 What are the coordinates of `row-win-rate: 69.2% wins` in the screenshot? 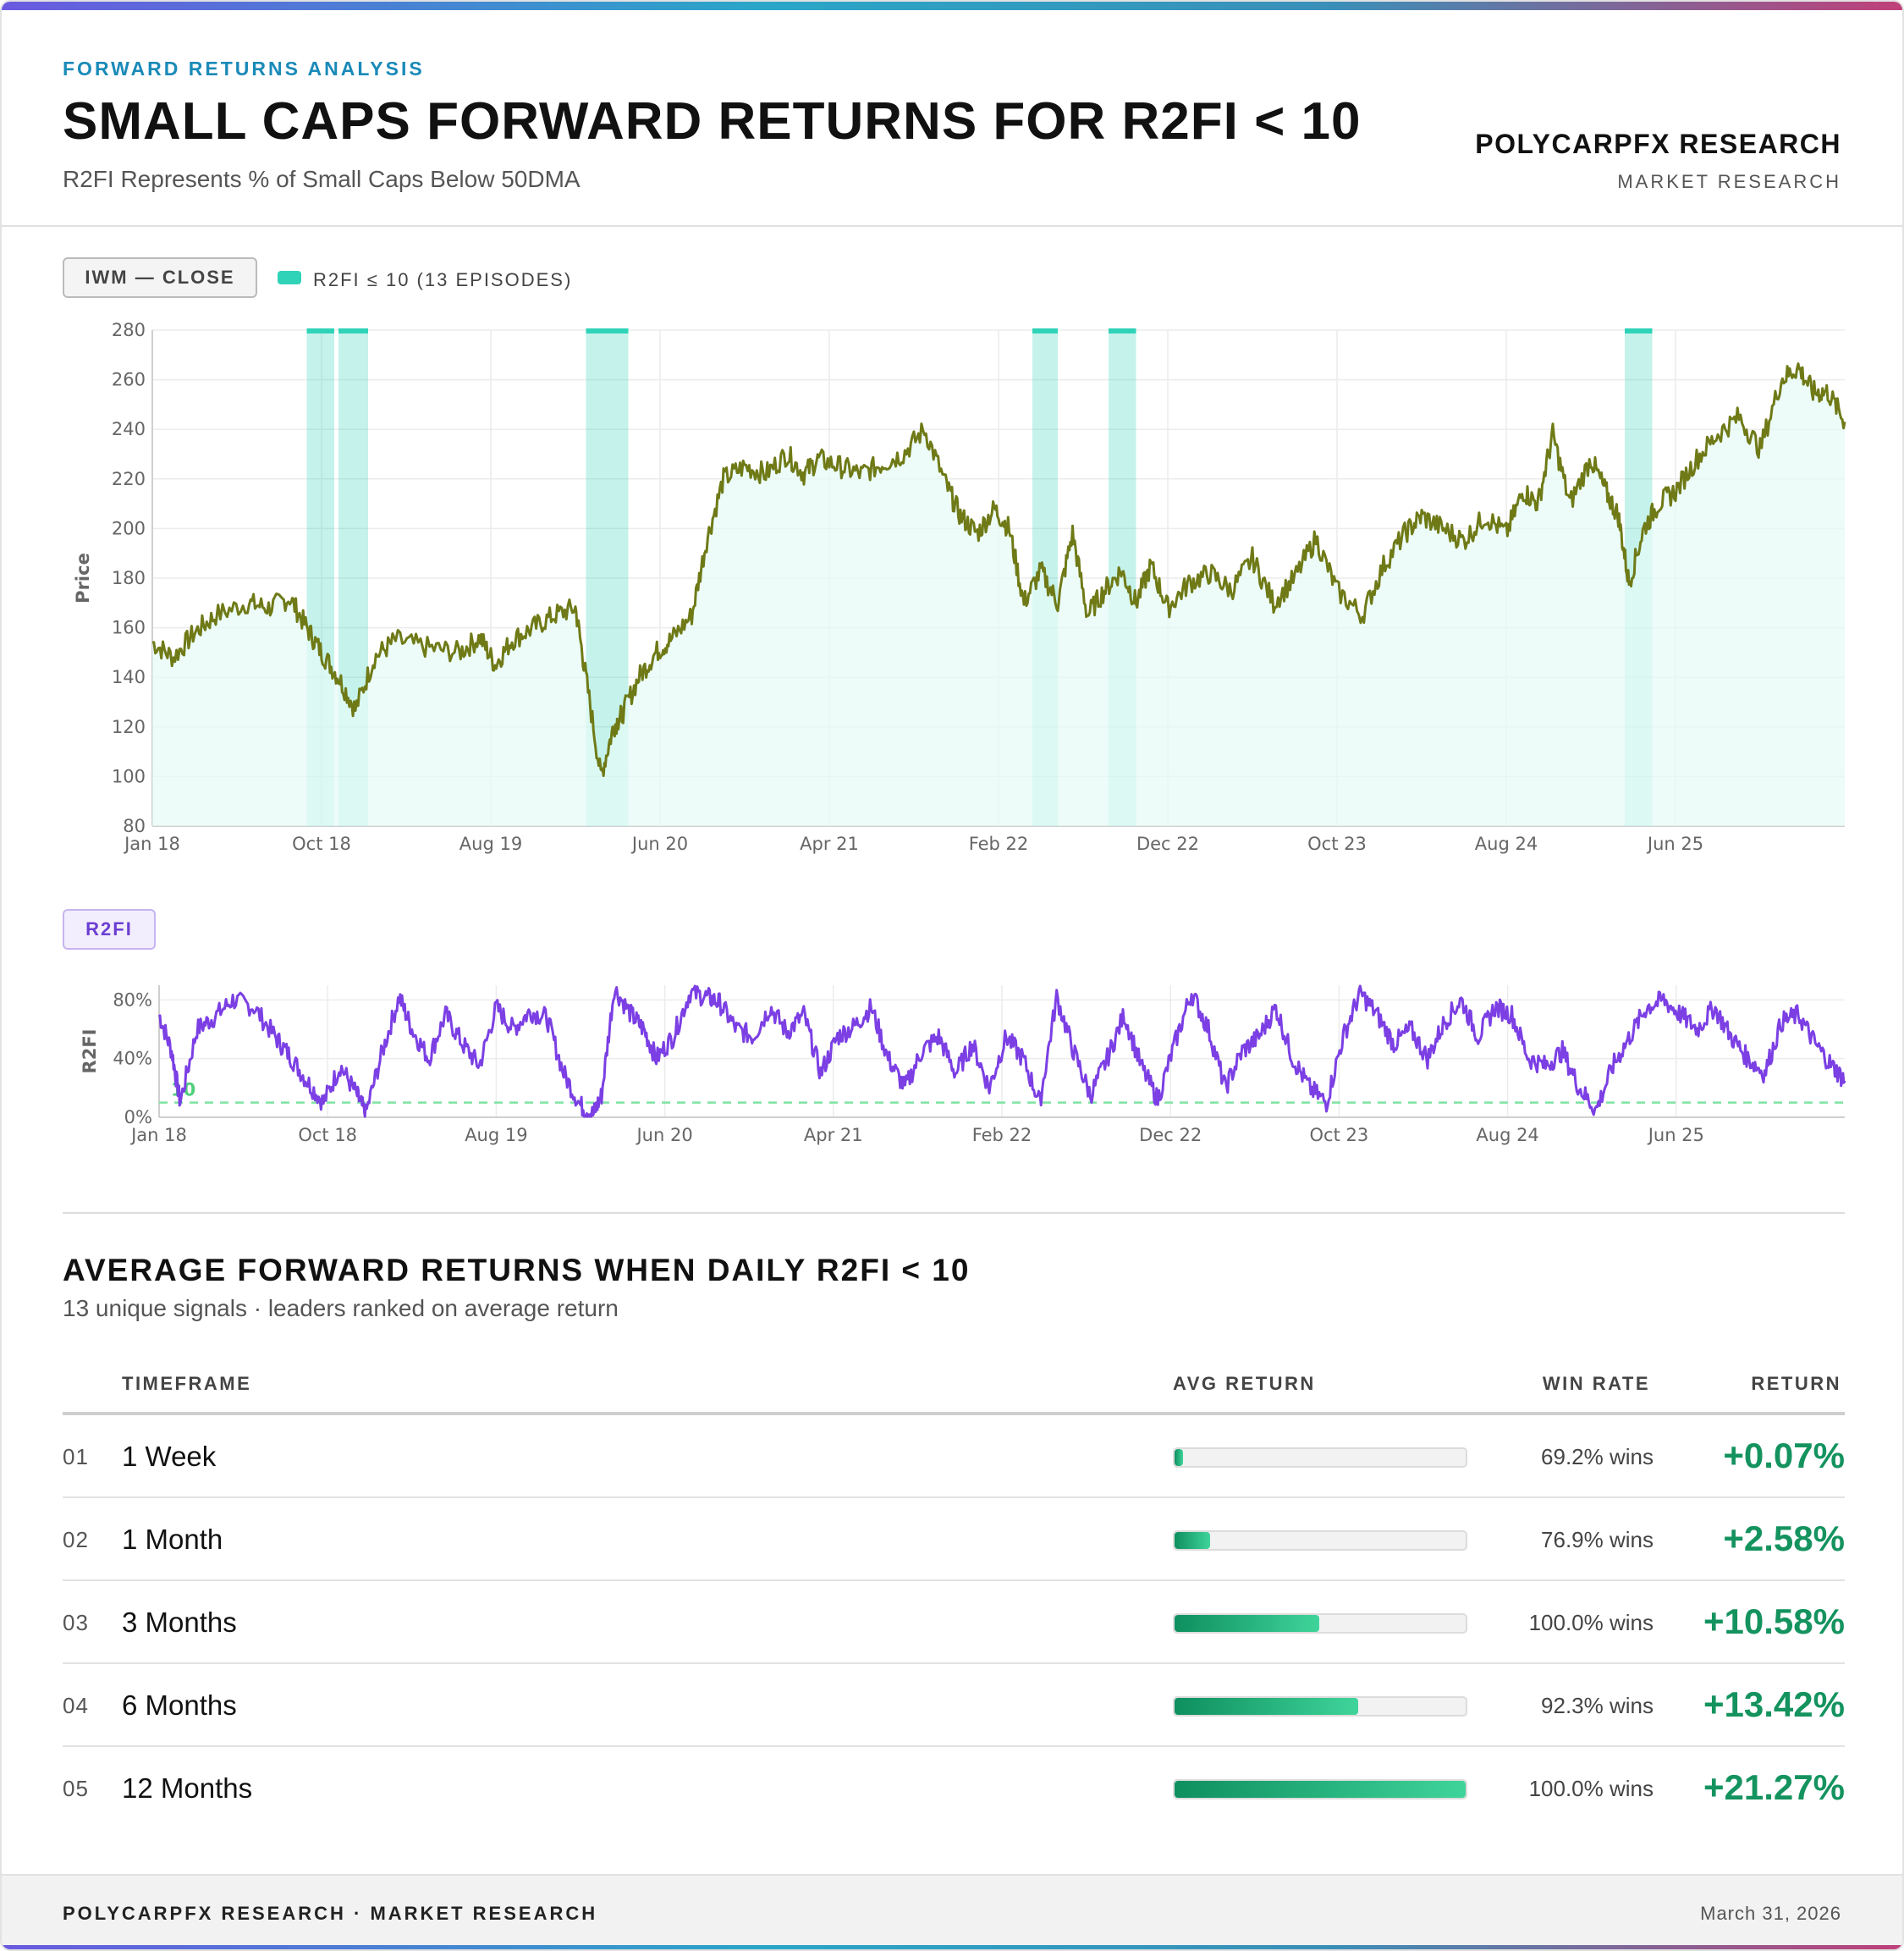 It's located at (1597, 1456).